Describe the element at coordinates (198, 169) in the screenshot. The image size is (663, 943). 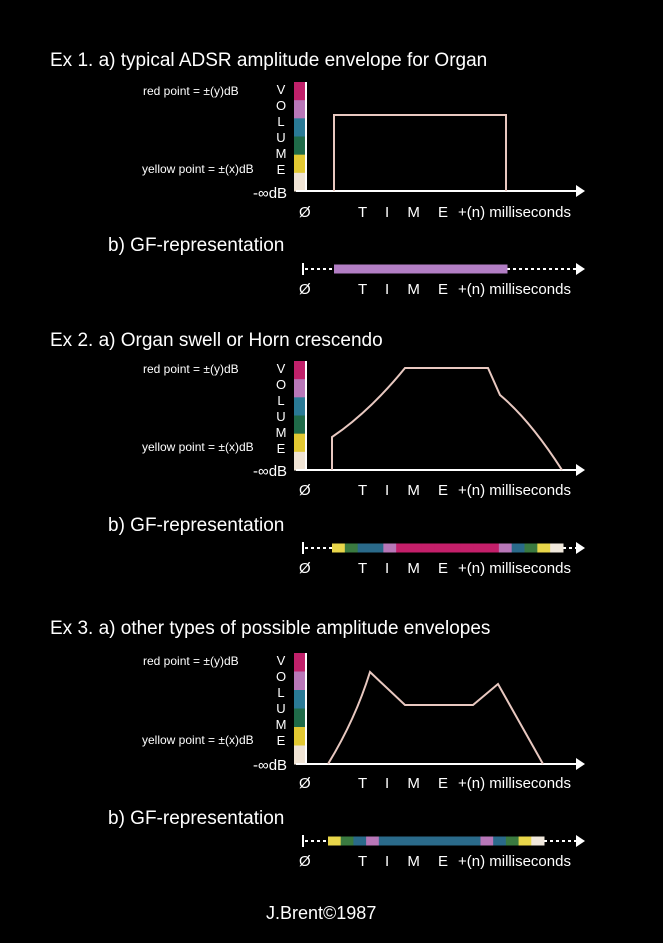
I see `ex1-yellow-point-label: yellow point = ±(x)dB` at that location.